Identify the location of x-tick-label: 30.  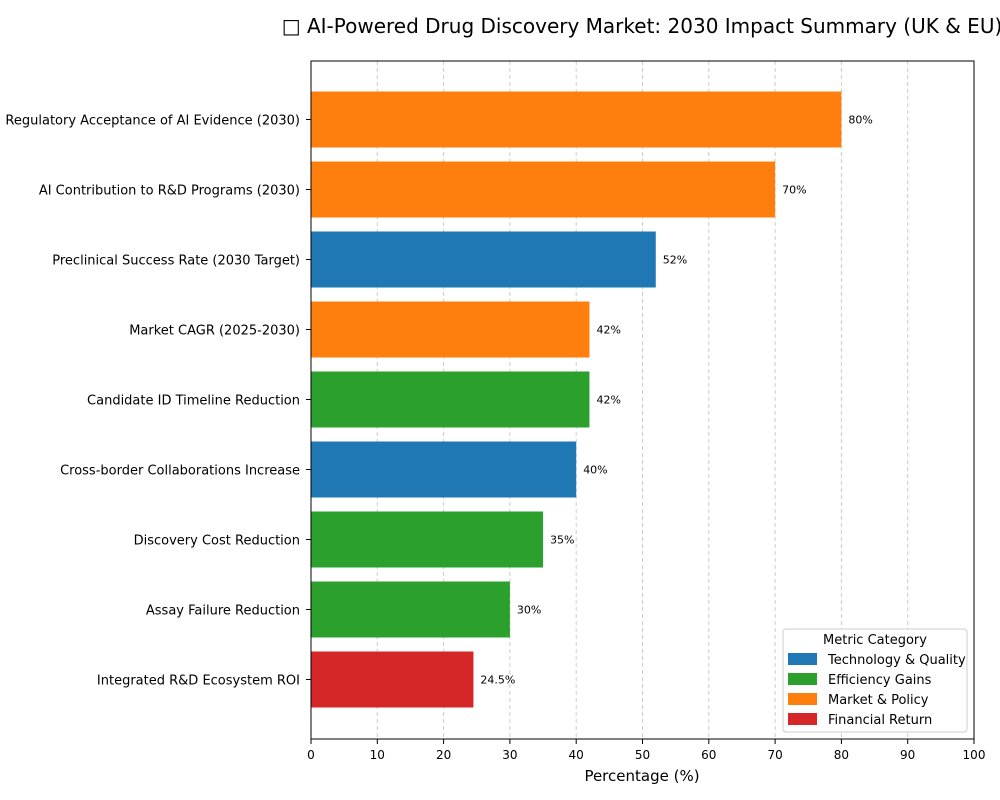
(509, 755).